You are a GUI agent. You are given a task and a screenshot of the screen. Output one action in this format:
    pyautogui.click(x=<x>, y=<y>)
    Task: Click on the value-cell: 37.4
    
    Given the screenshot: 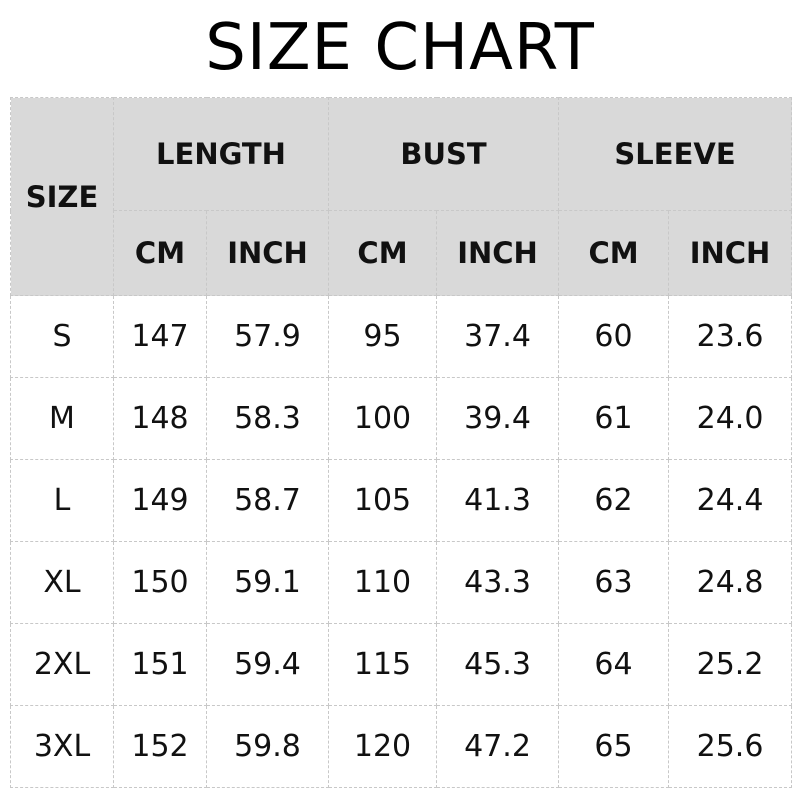 What is the action you would take?
    pyautogui.click(x=497, y=336)
    